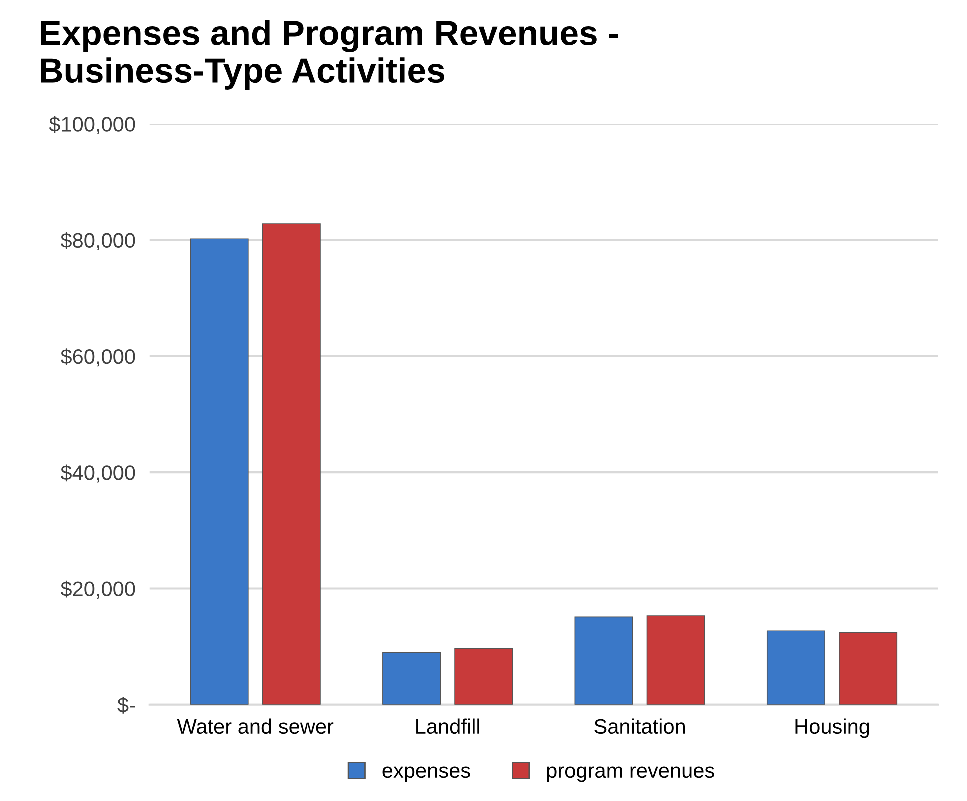  I want to click on y-tick-label: $-, so click(127, 705).